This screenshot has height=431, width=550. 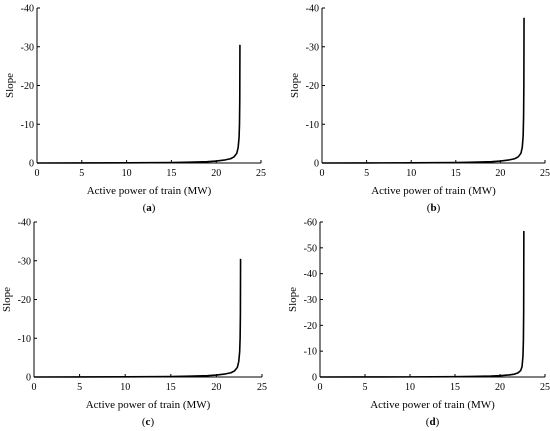 I want to click on panel-label: (d), so click(x=433, y=422).